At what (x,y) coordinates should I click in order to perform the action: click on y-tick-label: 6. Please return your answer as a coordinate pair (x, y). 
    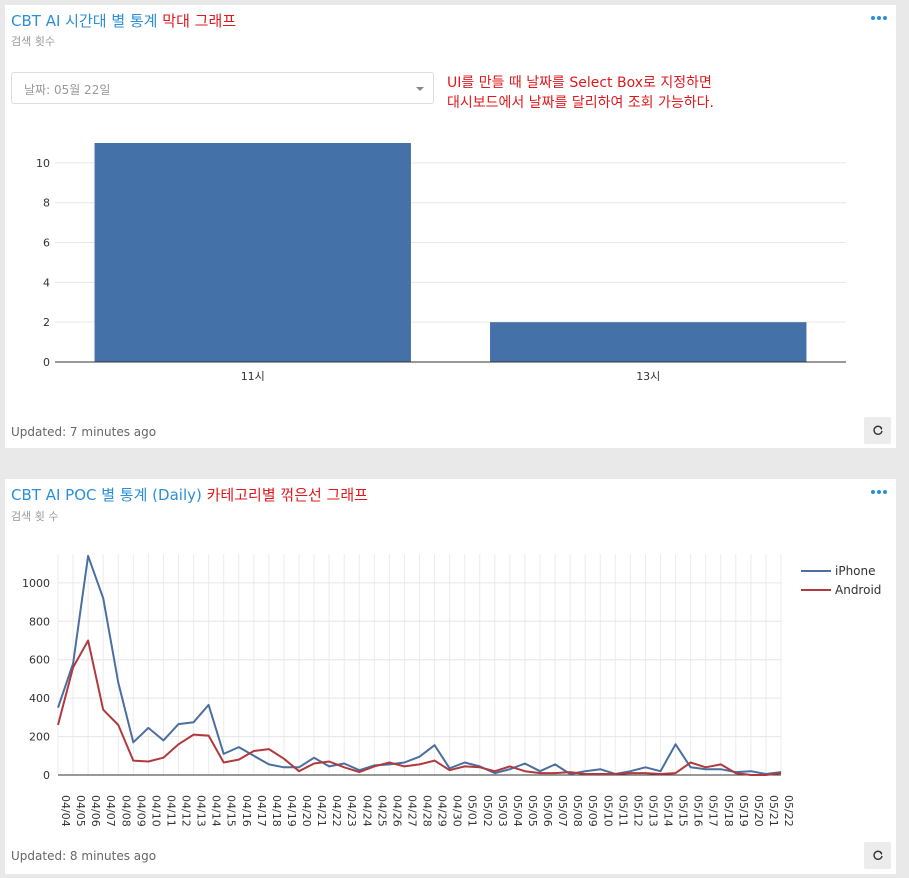
    Looking at the image, I should click on (46, 243).